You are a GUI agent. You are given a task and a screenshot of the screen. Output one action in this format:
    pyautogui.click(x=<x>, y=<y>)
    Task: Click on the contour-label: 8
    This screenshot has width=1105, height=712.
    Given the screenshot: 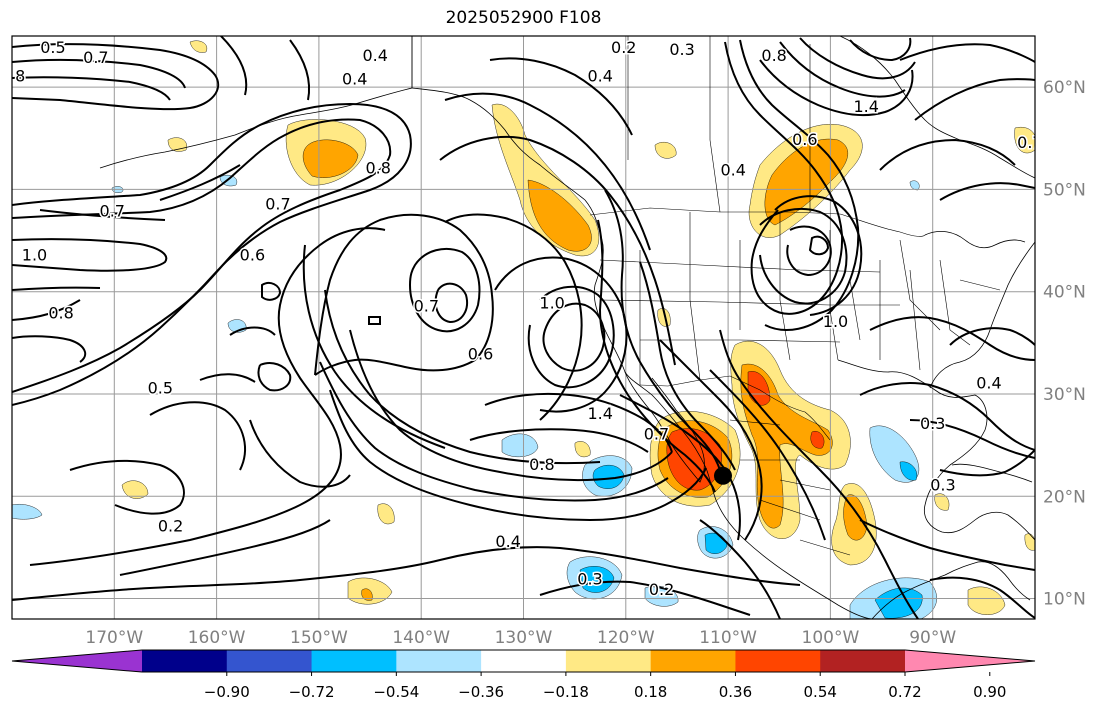 What is the action you would take?
    pyautogui.click(x=20, y=75)
    